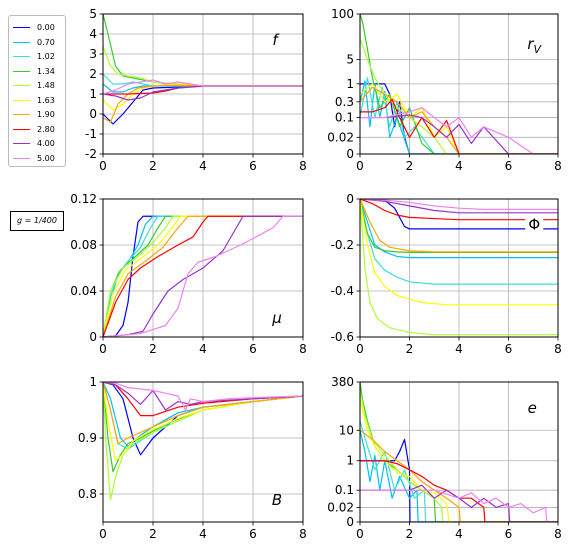 Image resolution: width=572 pixels, height=554 pixels. What do you see at coordinates (93, 34) in the screenshot?
I see `y-tick-label: 4` at bounding box center [93, 34].